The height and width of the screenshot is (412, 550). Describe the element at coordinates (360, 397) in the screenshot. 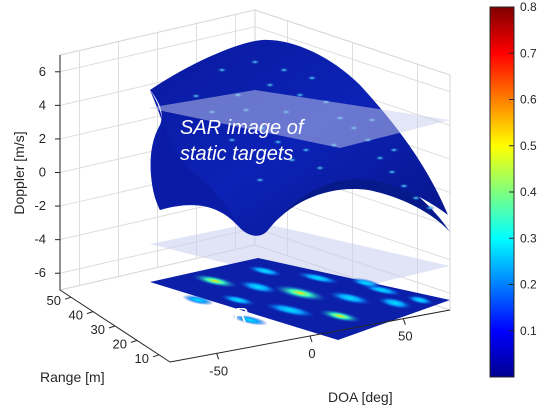

I see `doa-axis-label: DOA [deg]` at that location.